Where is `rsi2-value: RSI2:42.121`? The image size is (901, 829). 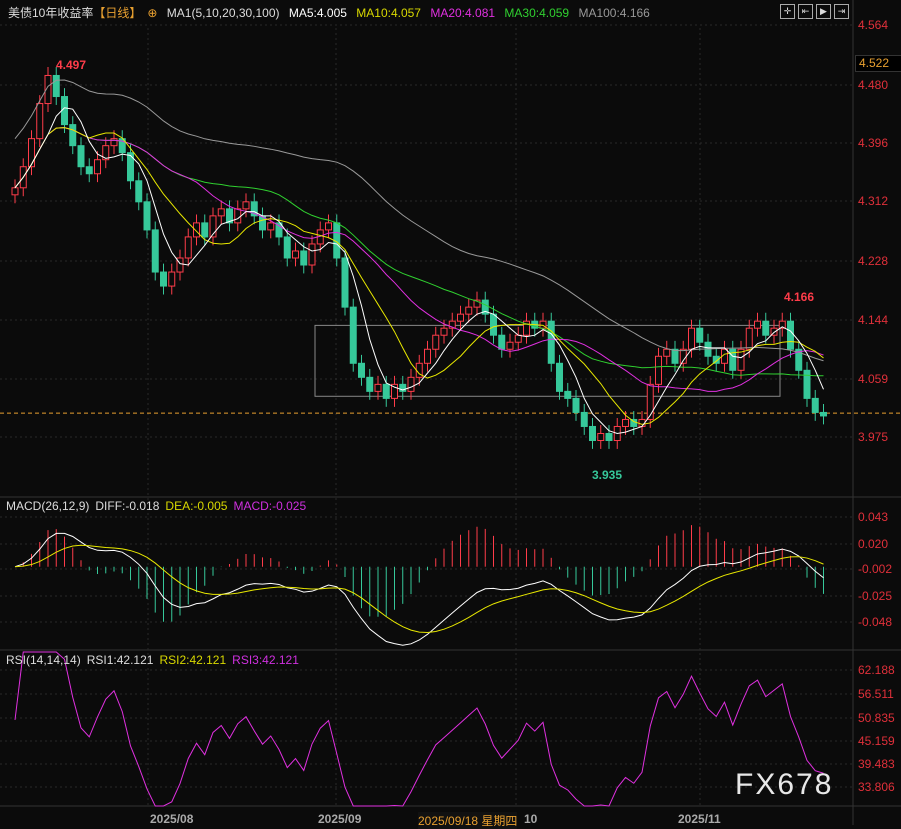 rsi2-value: RSI2:42.121 is located at coordinates (193, 660).